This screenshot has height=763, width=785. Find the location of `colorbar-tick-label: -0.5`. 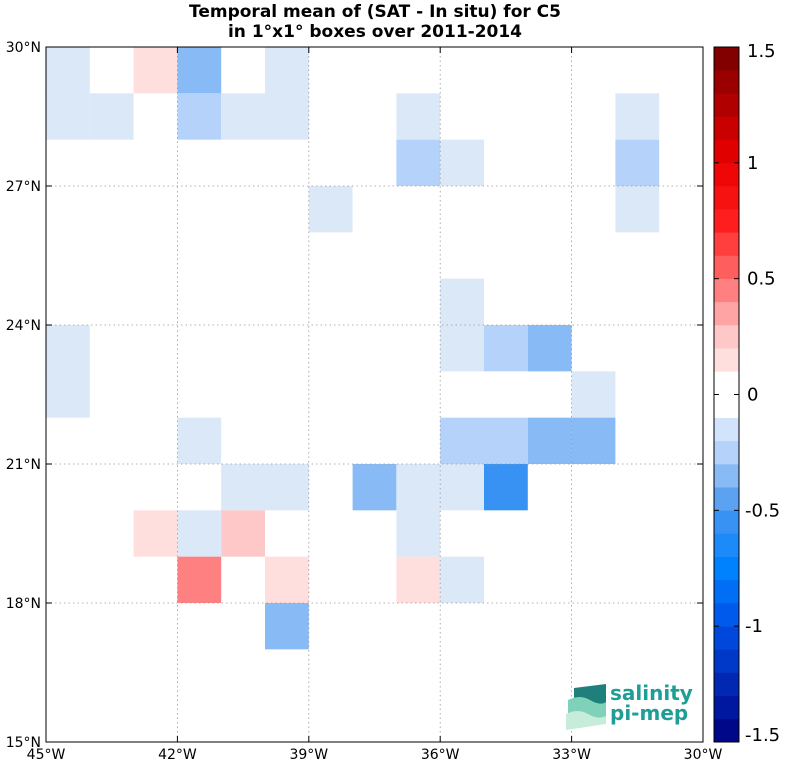

colorbar-tick-label: -0.5 is located at coordinates (762, 510).